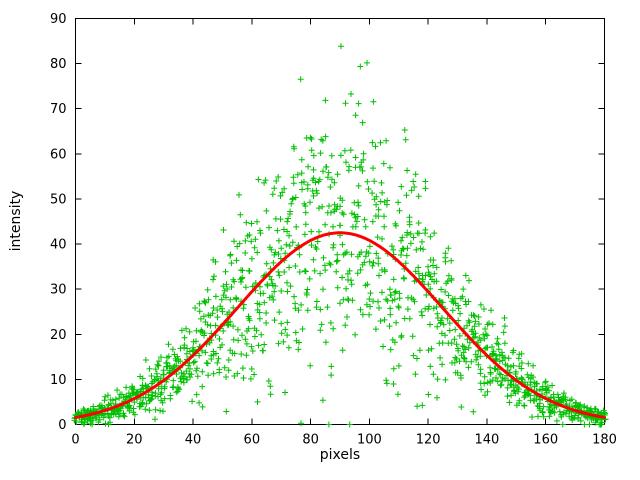 This screenshot has height=480, width=640. Describe the element at coordinates (252, 440) in the screenshot. I see `x-tick-label: 60` at that location.